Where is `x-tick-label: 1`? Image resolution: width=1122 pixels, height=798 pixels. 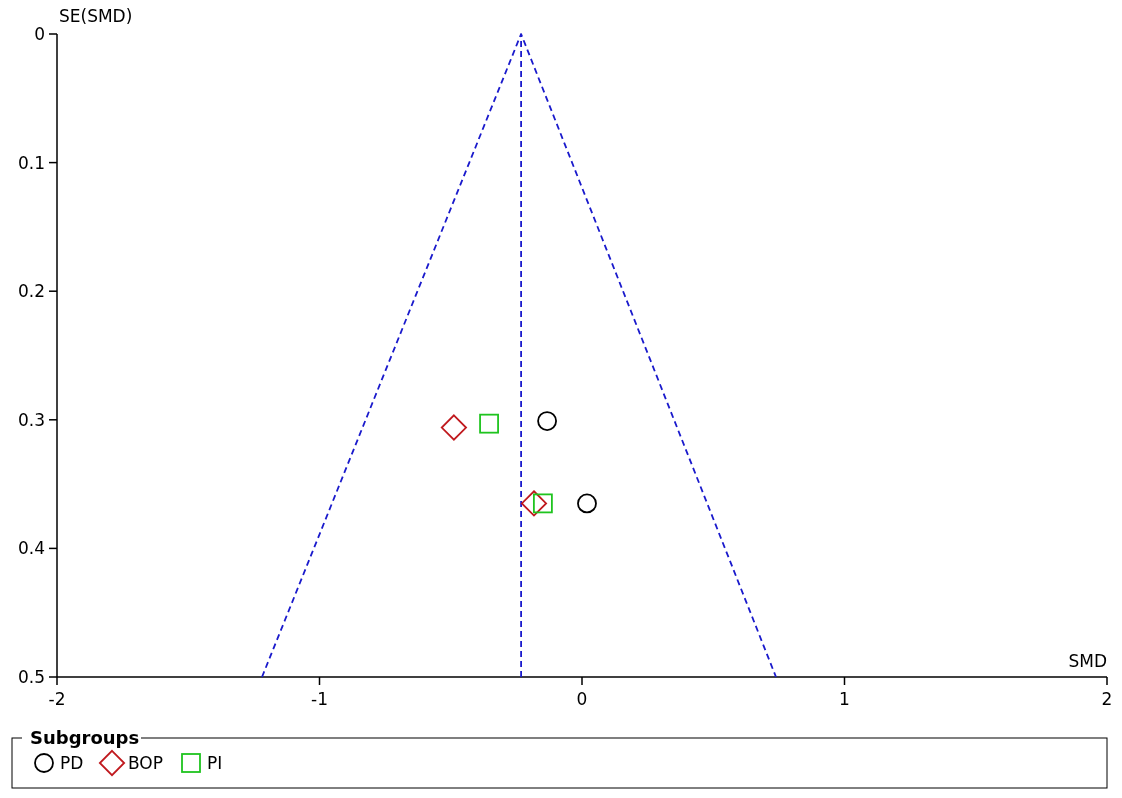 x-tick-label: 1 is located at coordinates (844, 699).